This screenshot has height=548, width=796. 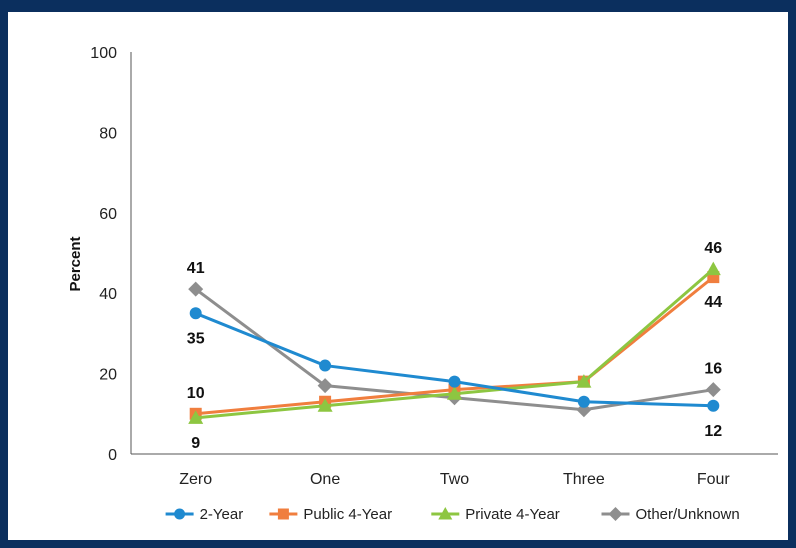 I want to click on x-tick-label: Three, so click(x=584, y=479).